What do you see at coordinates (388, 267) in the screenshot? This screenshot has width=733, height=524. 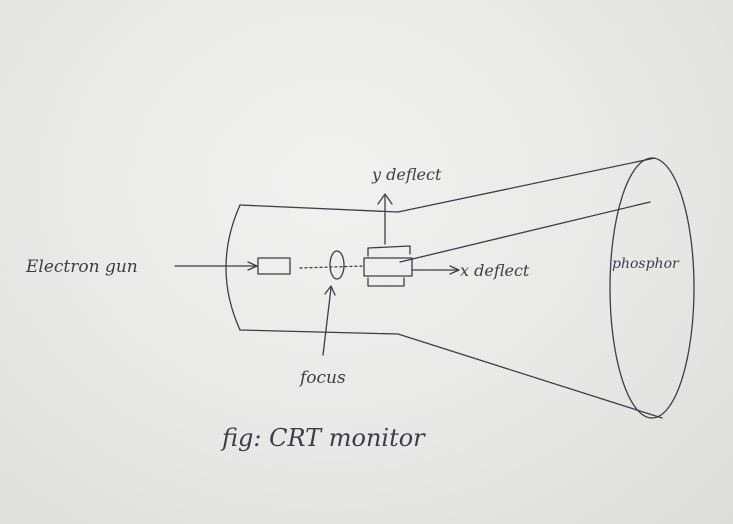 I see `x-deflect-plates` at bounding box center [388, 267].